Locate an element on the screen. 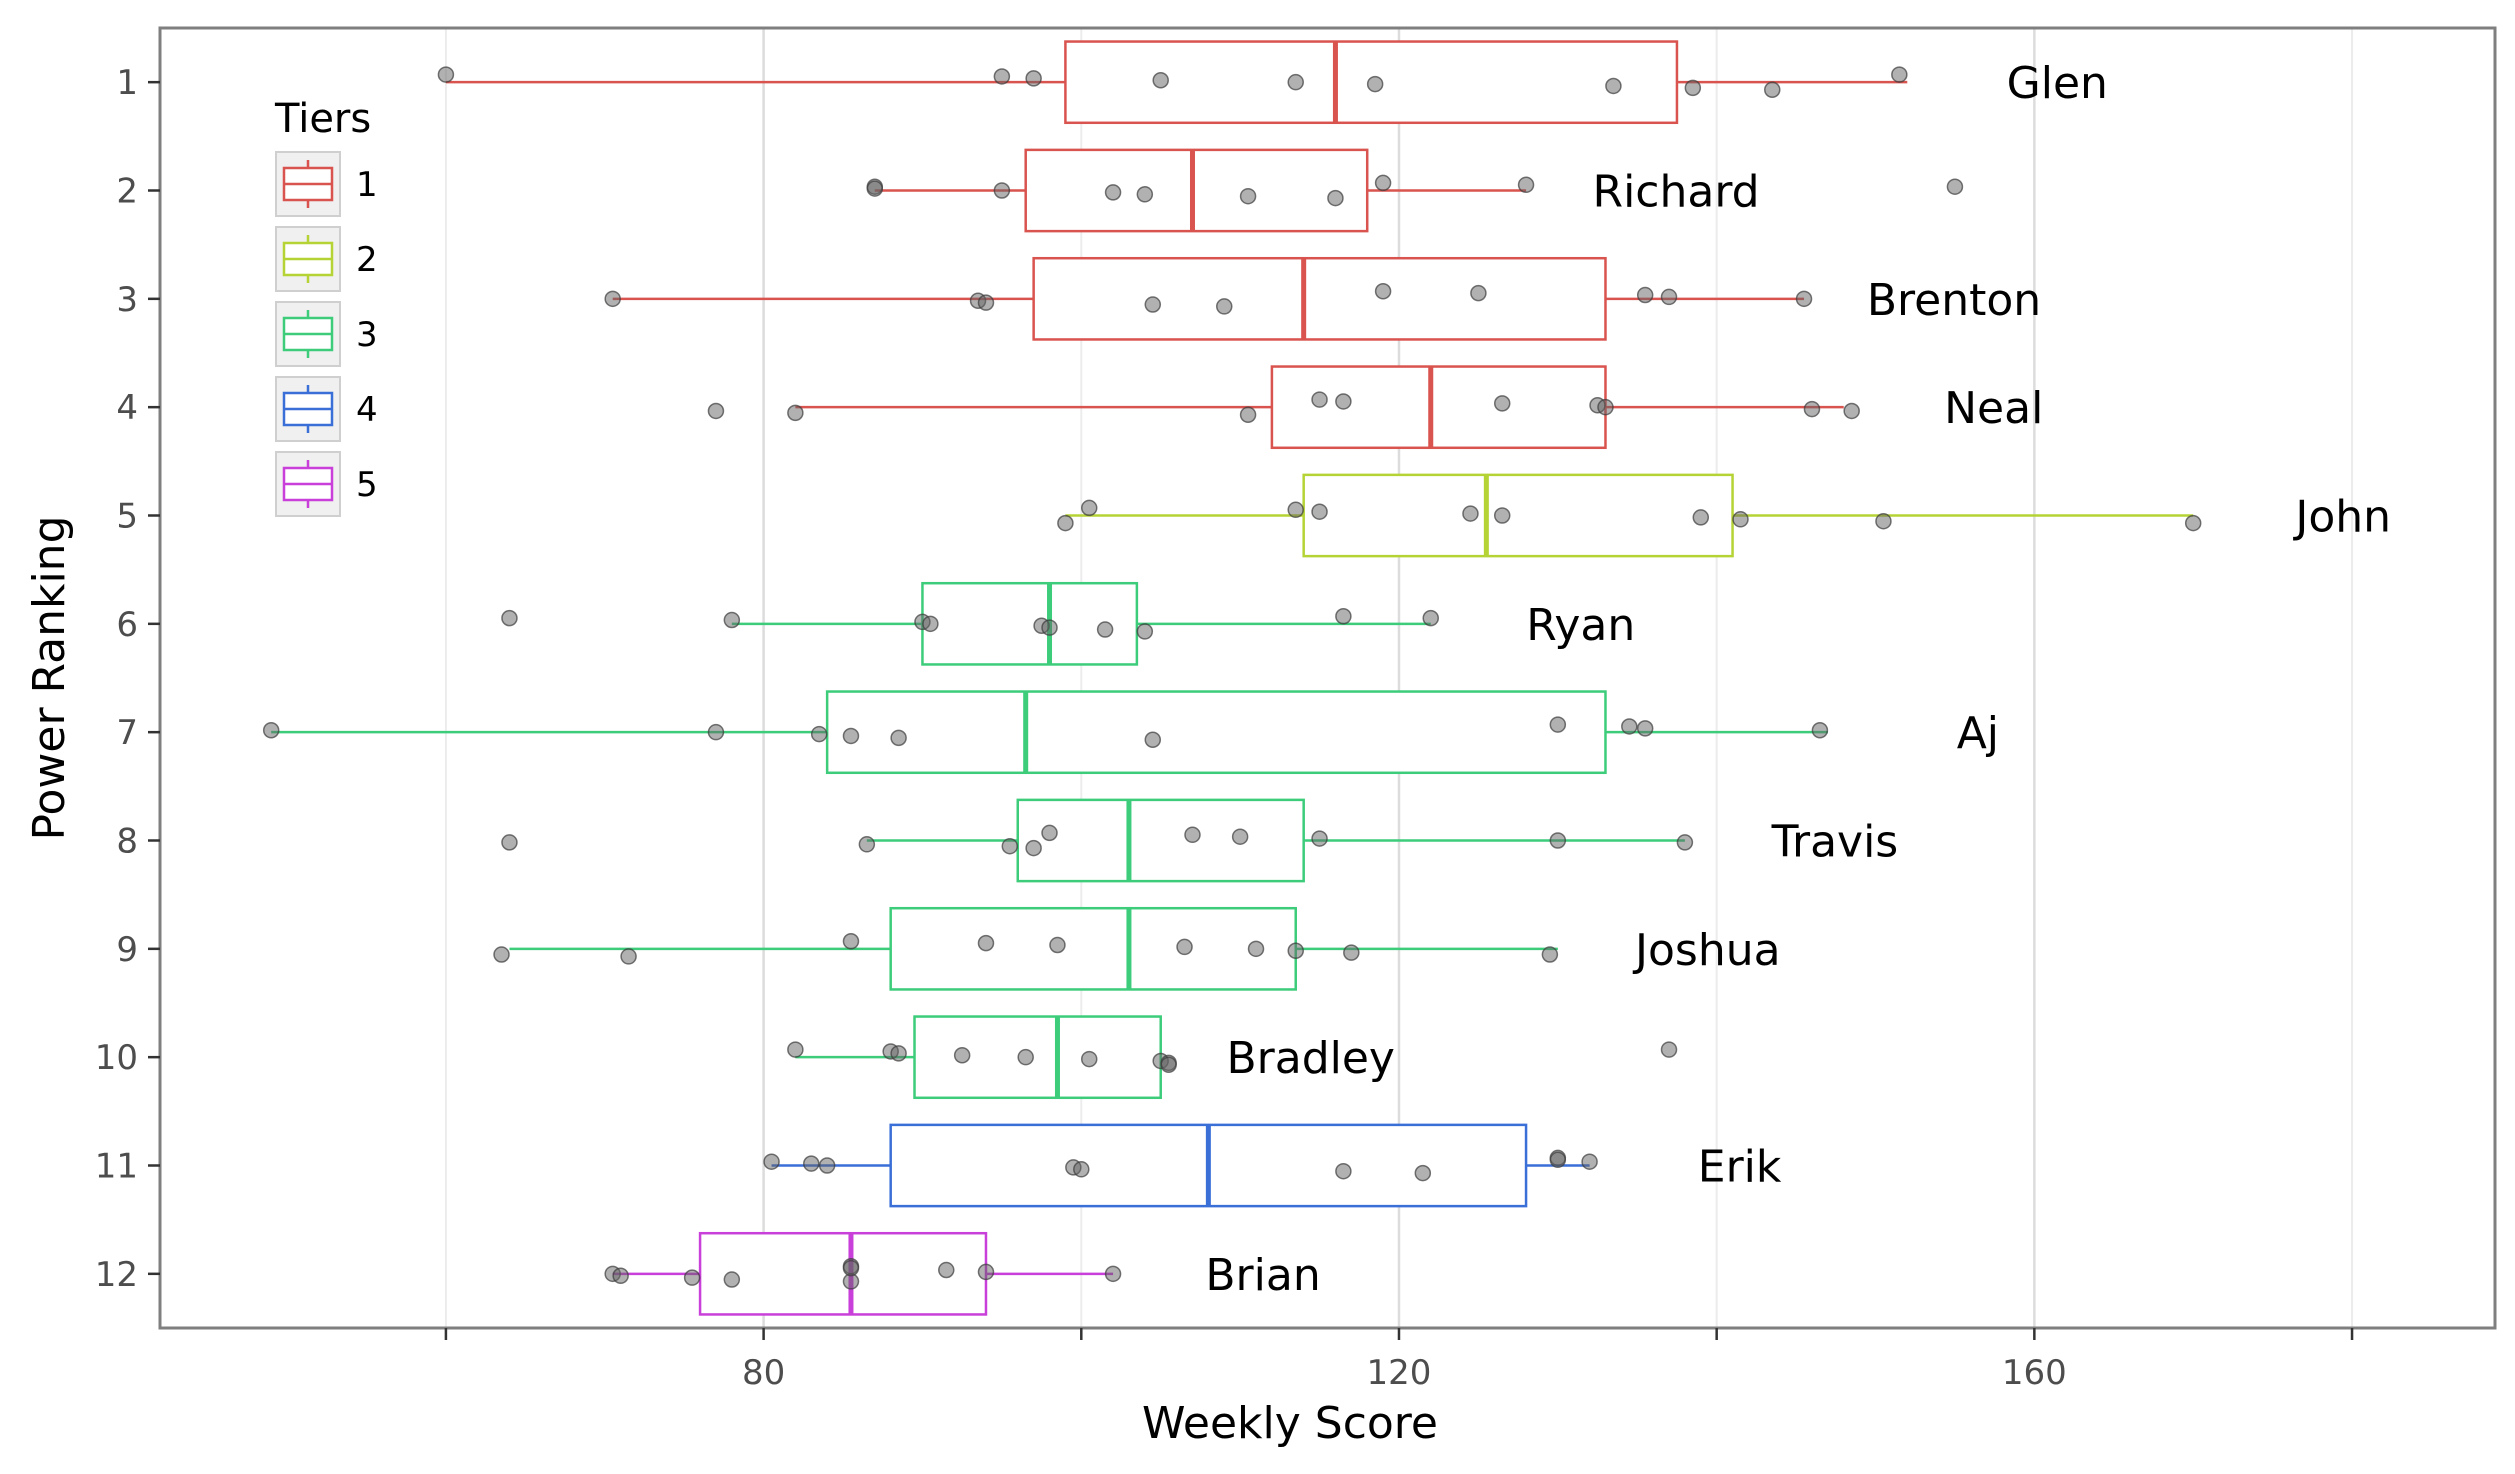  y-tick-label: 12 is located at coordinates (116, 1275).